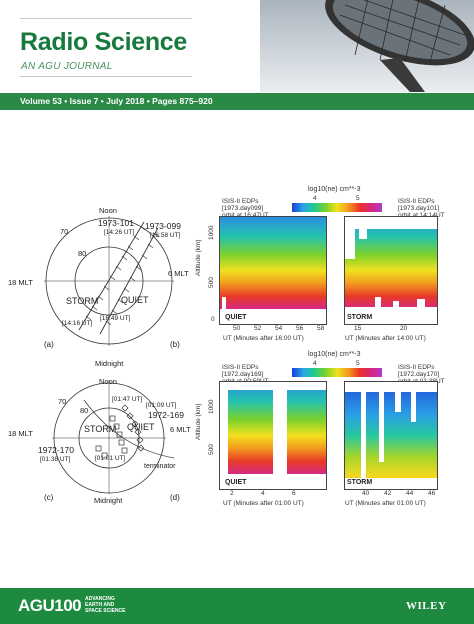  Describe the element at coordinates (240, 201) in the screenshot. I see `info-top-left-line1: ISIS-II EDPs` at that location.